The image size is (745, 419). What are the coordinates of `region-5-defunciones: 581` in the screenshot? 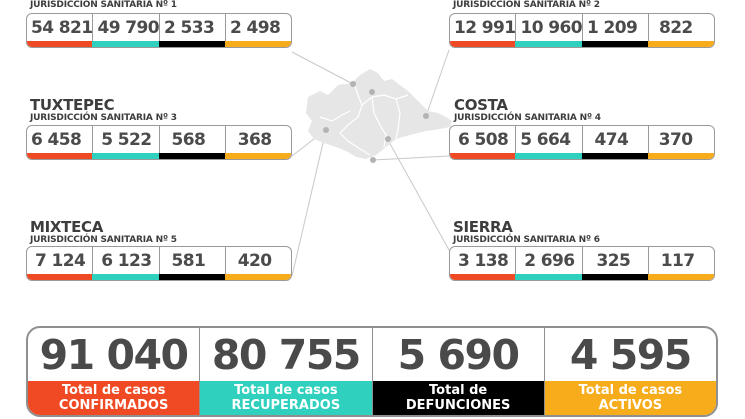 It's located at (192, 263).